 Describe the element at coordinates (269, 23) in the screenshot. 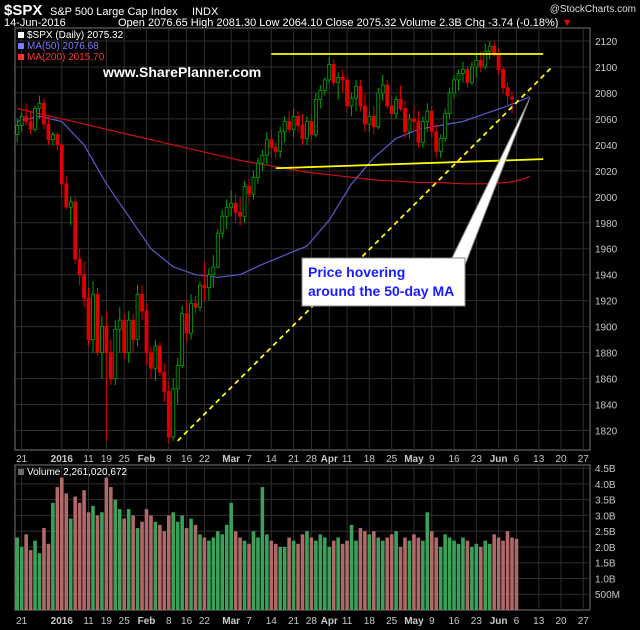

I see `quote-label: Low` at that location.